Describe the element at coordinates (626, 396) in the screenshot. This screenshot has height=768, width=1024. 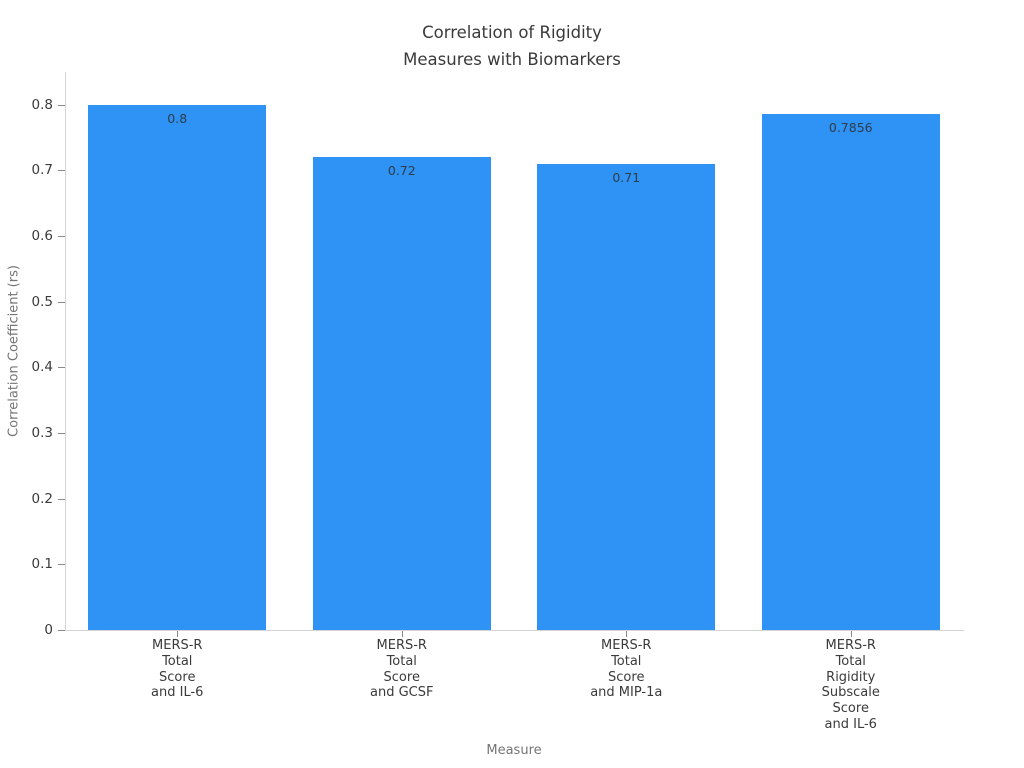
I see `bar: 0.71` at that location.